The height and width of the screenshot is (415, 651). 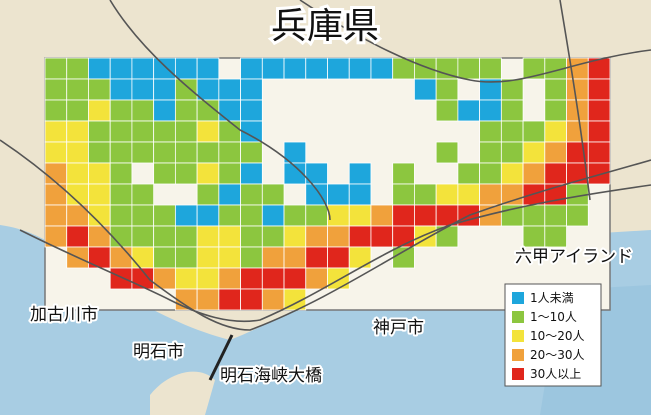 What do you see at coordinates (557, 336) in the screenshot?
I see `legend-label: 10〜20人` at bounding box center [557, 336].